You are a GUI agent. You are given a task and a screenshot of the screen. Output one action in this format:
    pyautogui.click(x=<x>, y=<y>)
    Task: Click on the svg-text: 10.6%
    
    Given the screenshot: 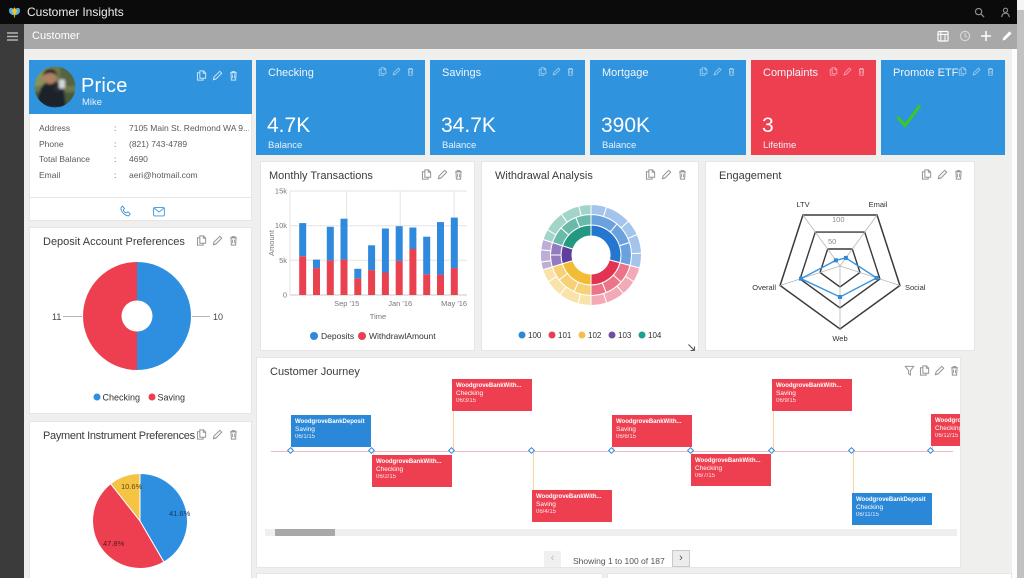 What is the action you would take?
    pyautogui.click(x=132, y=486)
    